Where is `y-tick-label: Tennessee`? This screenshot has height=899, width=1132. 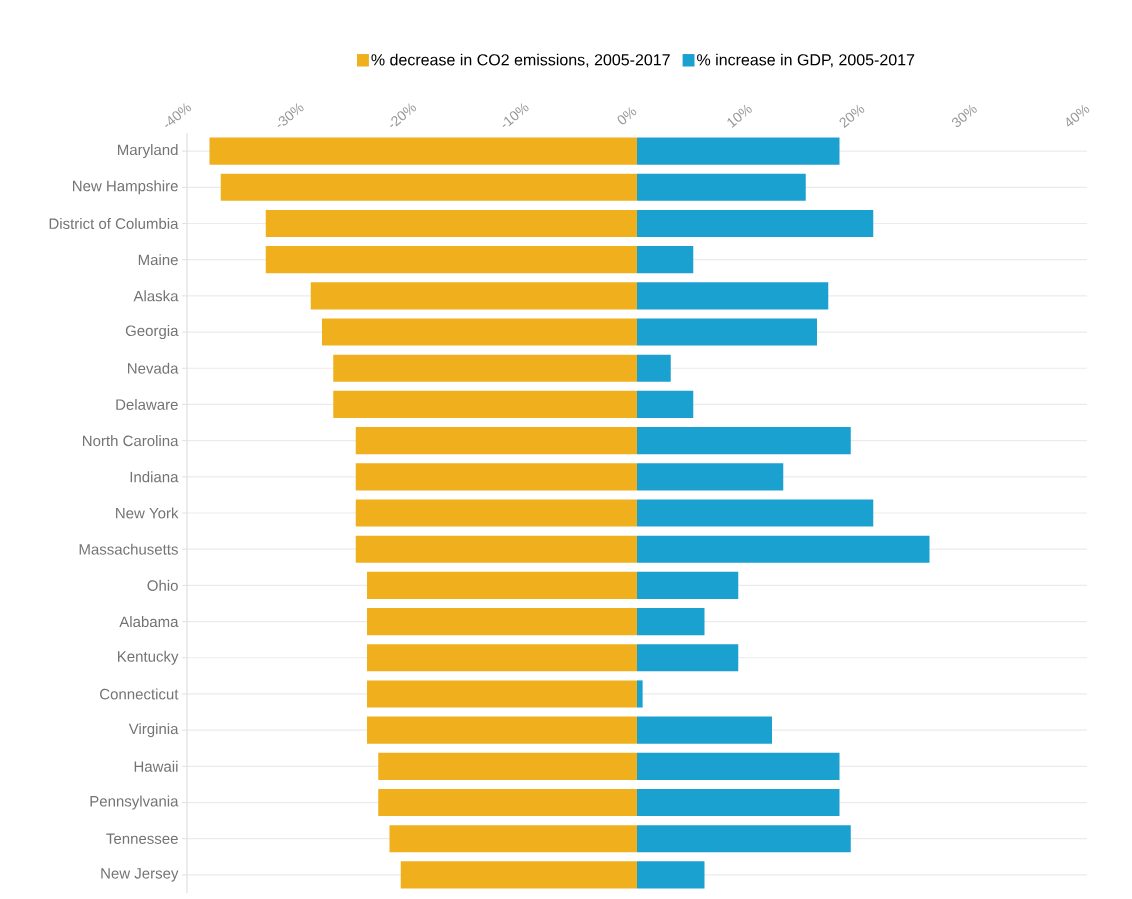 y-tick-label: Tennessee is located at coordinates (142, 838).